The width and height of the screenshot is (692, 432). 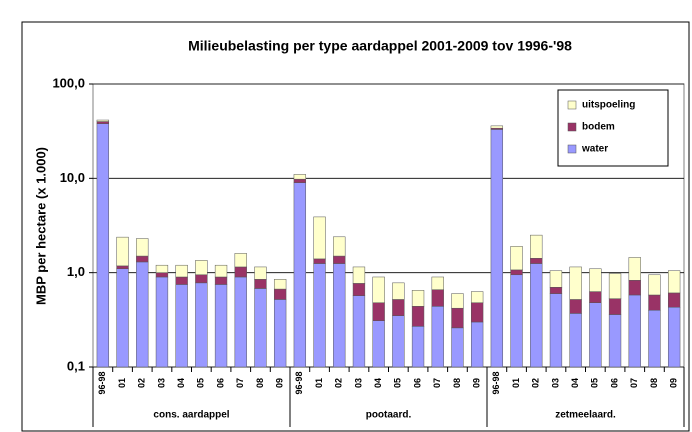 What do you see at coordinates (389, 415) in the screenshot?
I see `group-label: pootaard.` at bounding box center [389, 415].